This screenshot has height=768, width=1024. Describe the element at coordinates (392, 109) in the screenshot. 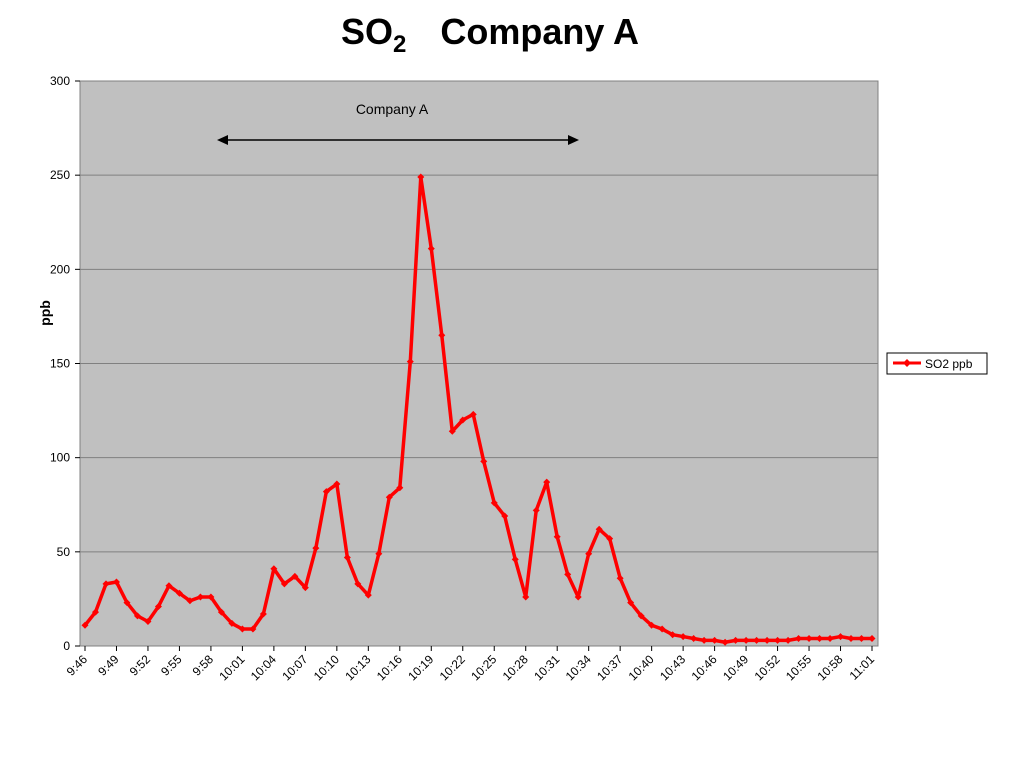

I see `annotation: Company A` at that location.